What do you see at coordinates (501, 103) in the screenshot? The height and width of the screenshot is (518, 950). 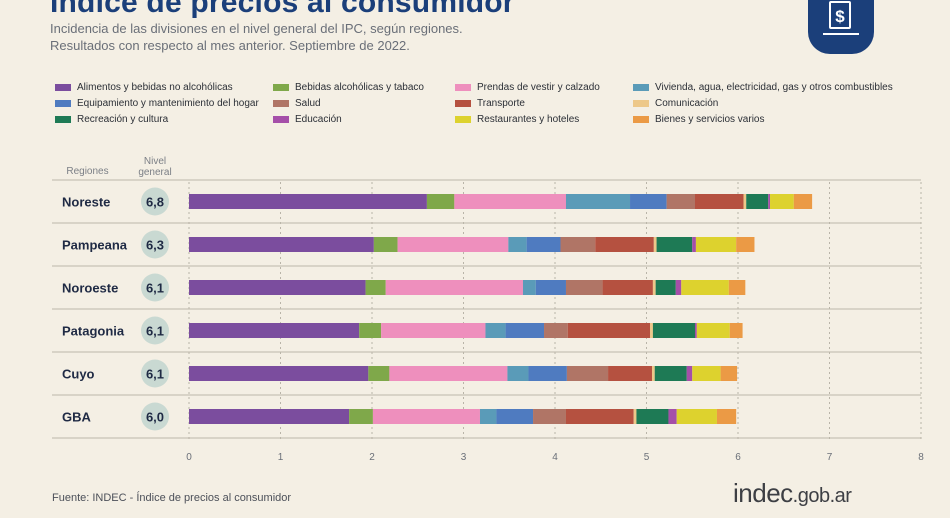 I see `legend-label: Transporte` at bounding box center [501, 103].